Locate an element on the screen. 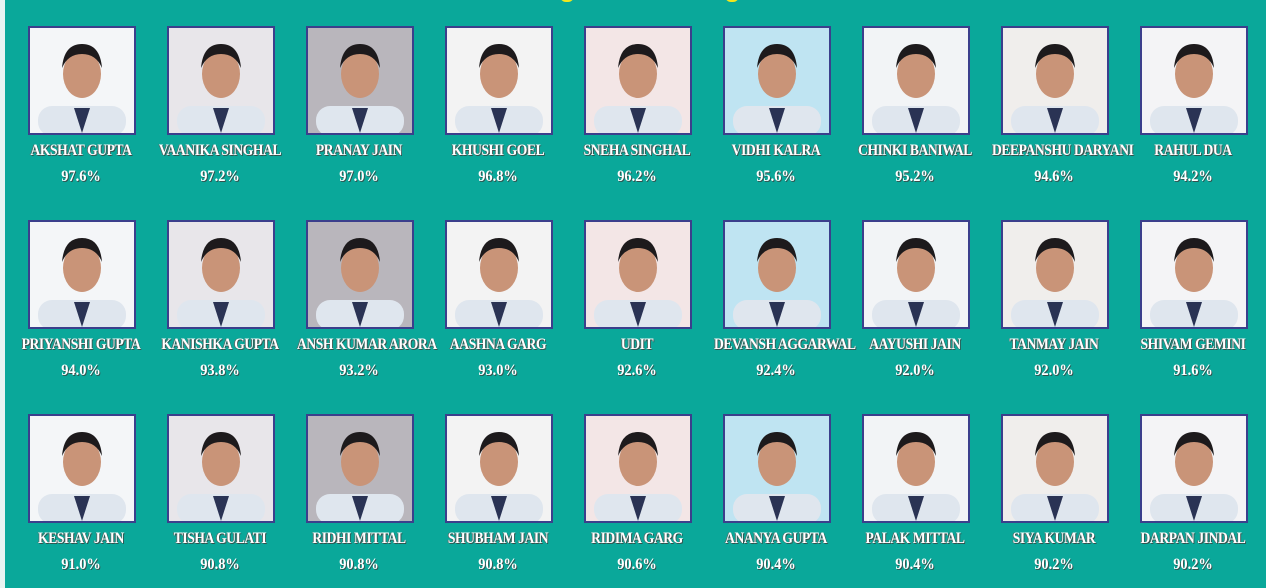 This screenshot has height=588, width=1266. student-name: ANANYA GUPTA is located at coordinates (776, 538).